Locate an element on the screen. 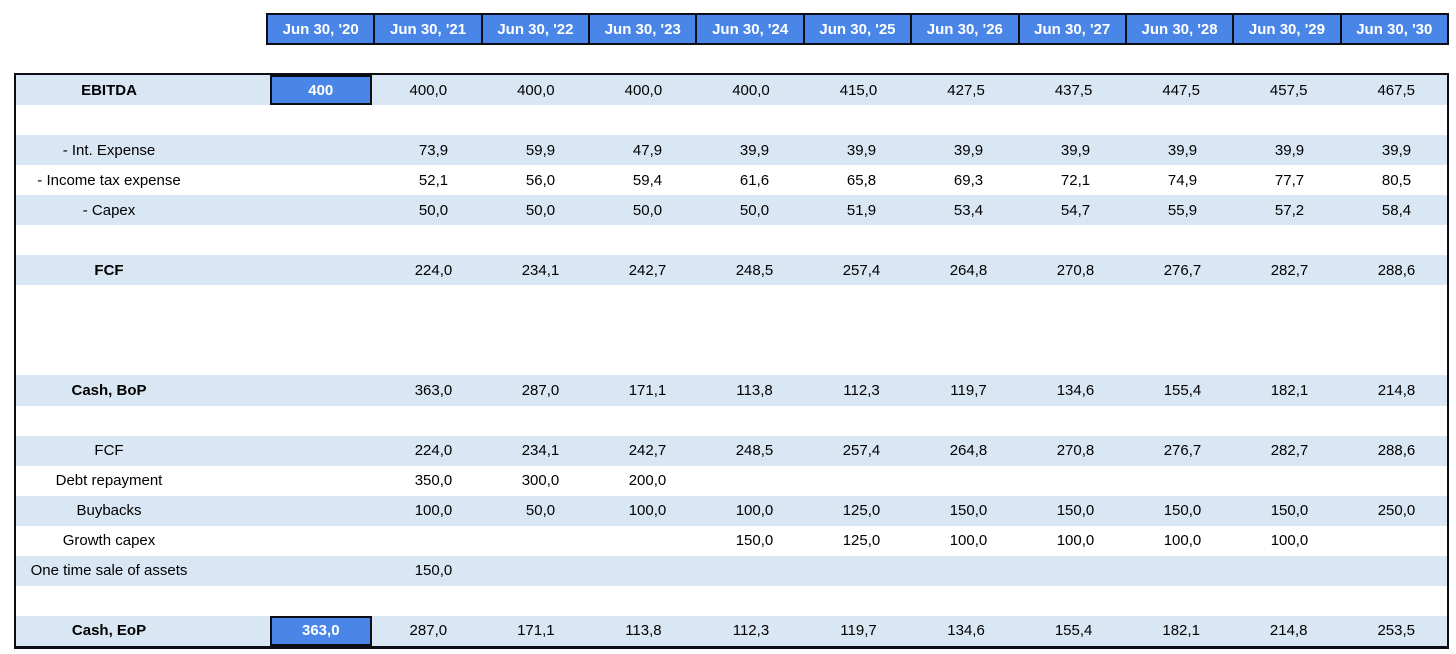 The height and width of the screenshot is (654, 1456). value-cell: 54,7 is located at coordinates (1075, 210).